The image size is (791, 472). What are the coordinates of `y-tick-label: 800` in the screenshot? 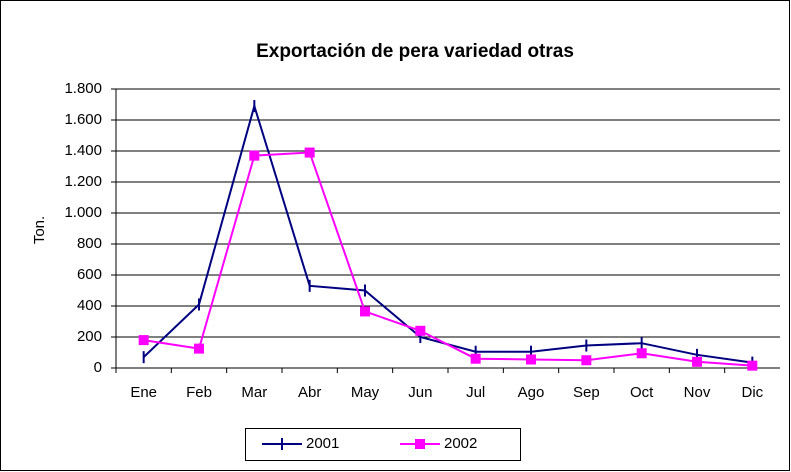 It's located at (89, 243).